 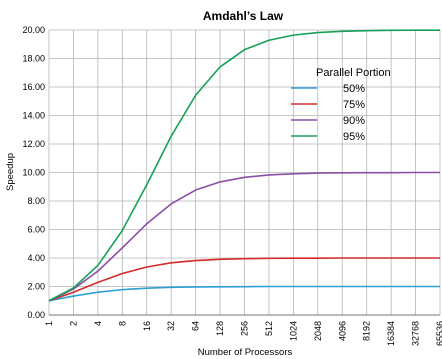 I want to click on y-tick-label: 14.00, so click(x=33, y=116).